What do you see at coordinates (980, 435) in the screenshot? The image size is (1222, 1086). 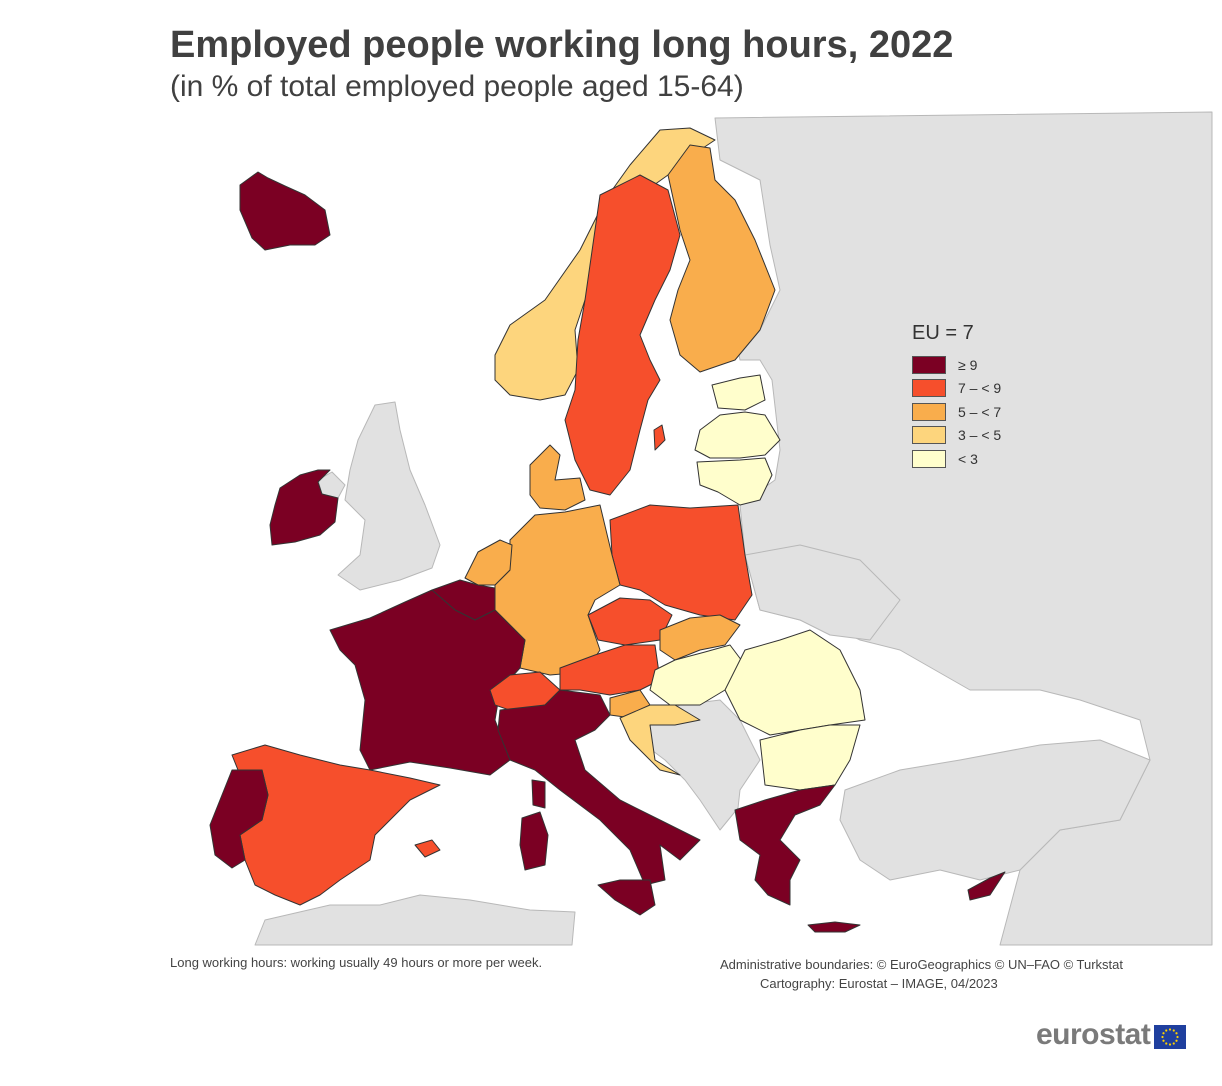 I see `legend-label: 3 – < 5` at bounding box center [980, 435].